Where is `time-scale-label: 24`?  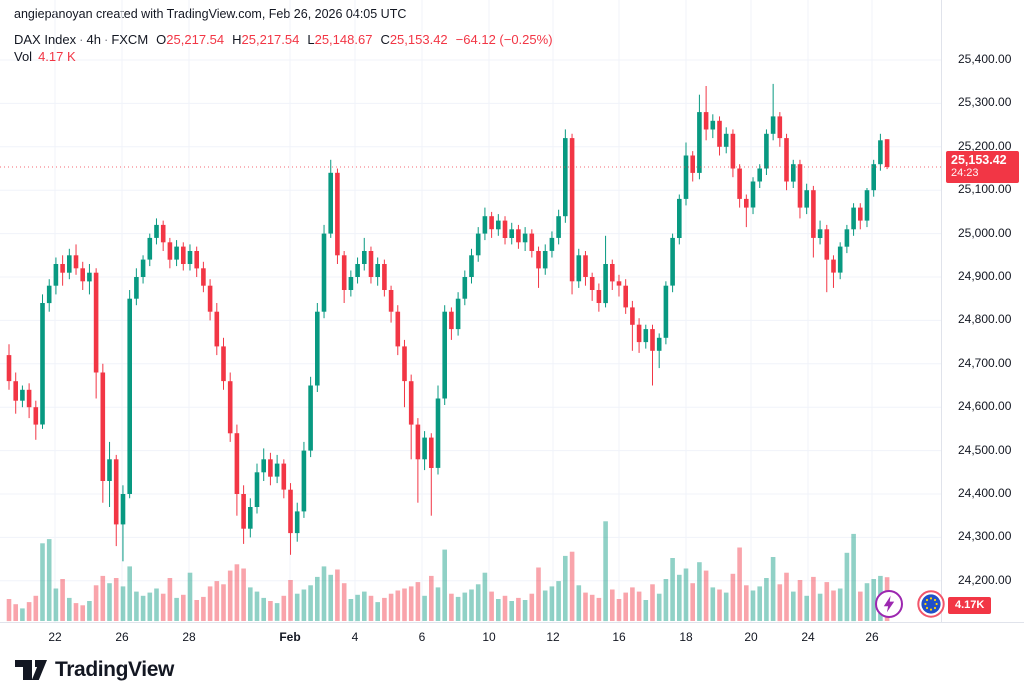 time-scale-label: 24 is located at coordinates (808, 637).